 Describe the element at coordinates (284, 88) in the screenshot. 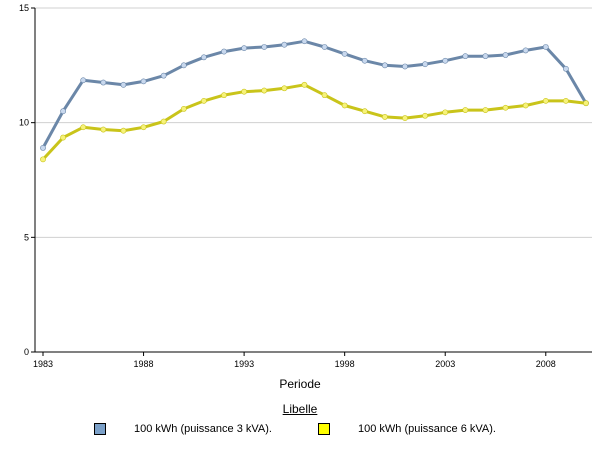

I see `series-2-point-1995` at that location.